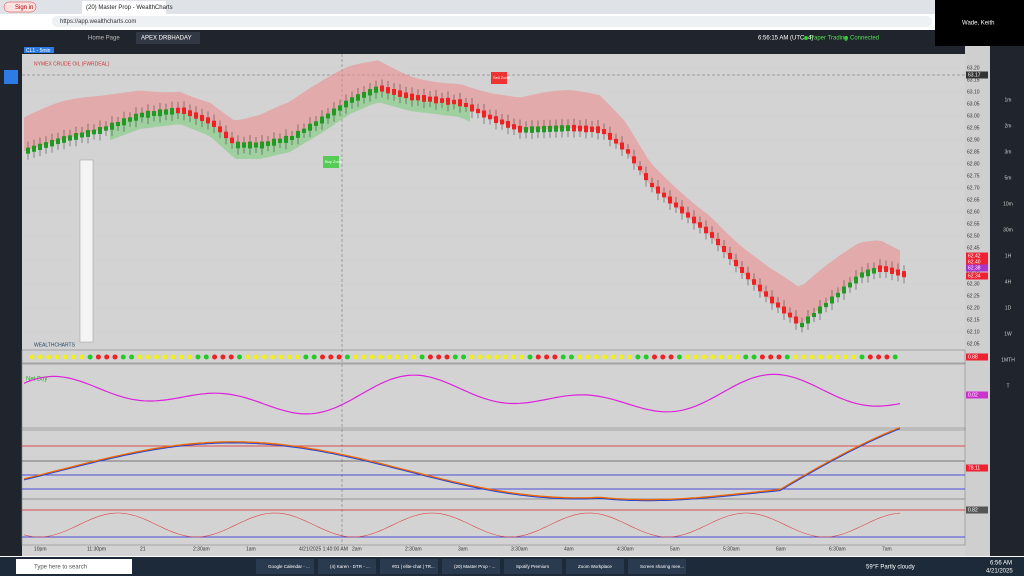 Image resolution: width=1024 pixels, height=581 pixels. I want to click on active-tab, so click(124, 7).